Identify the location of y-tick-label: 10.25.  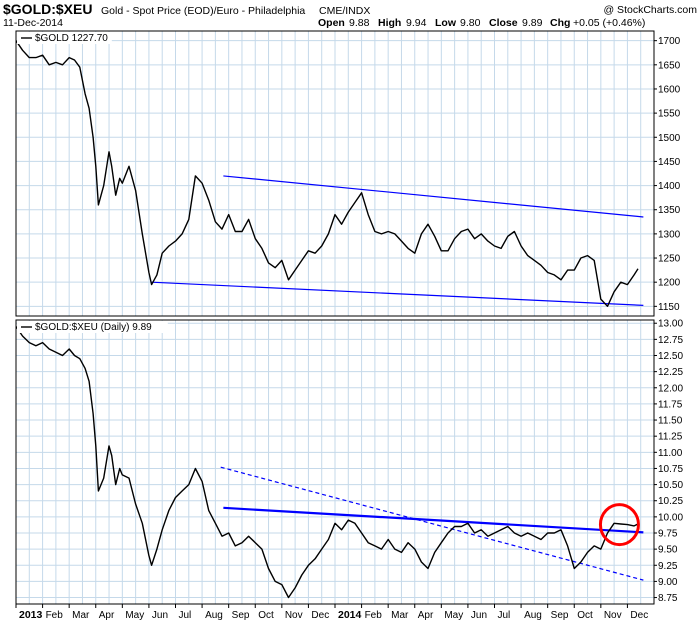
(670, 501).